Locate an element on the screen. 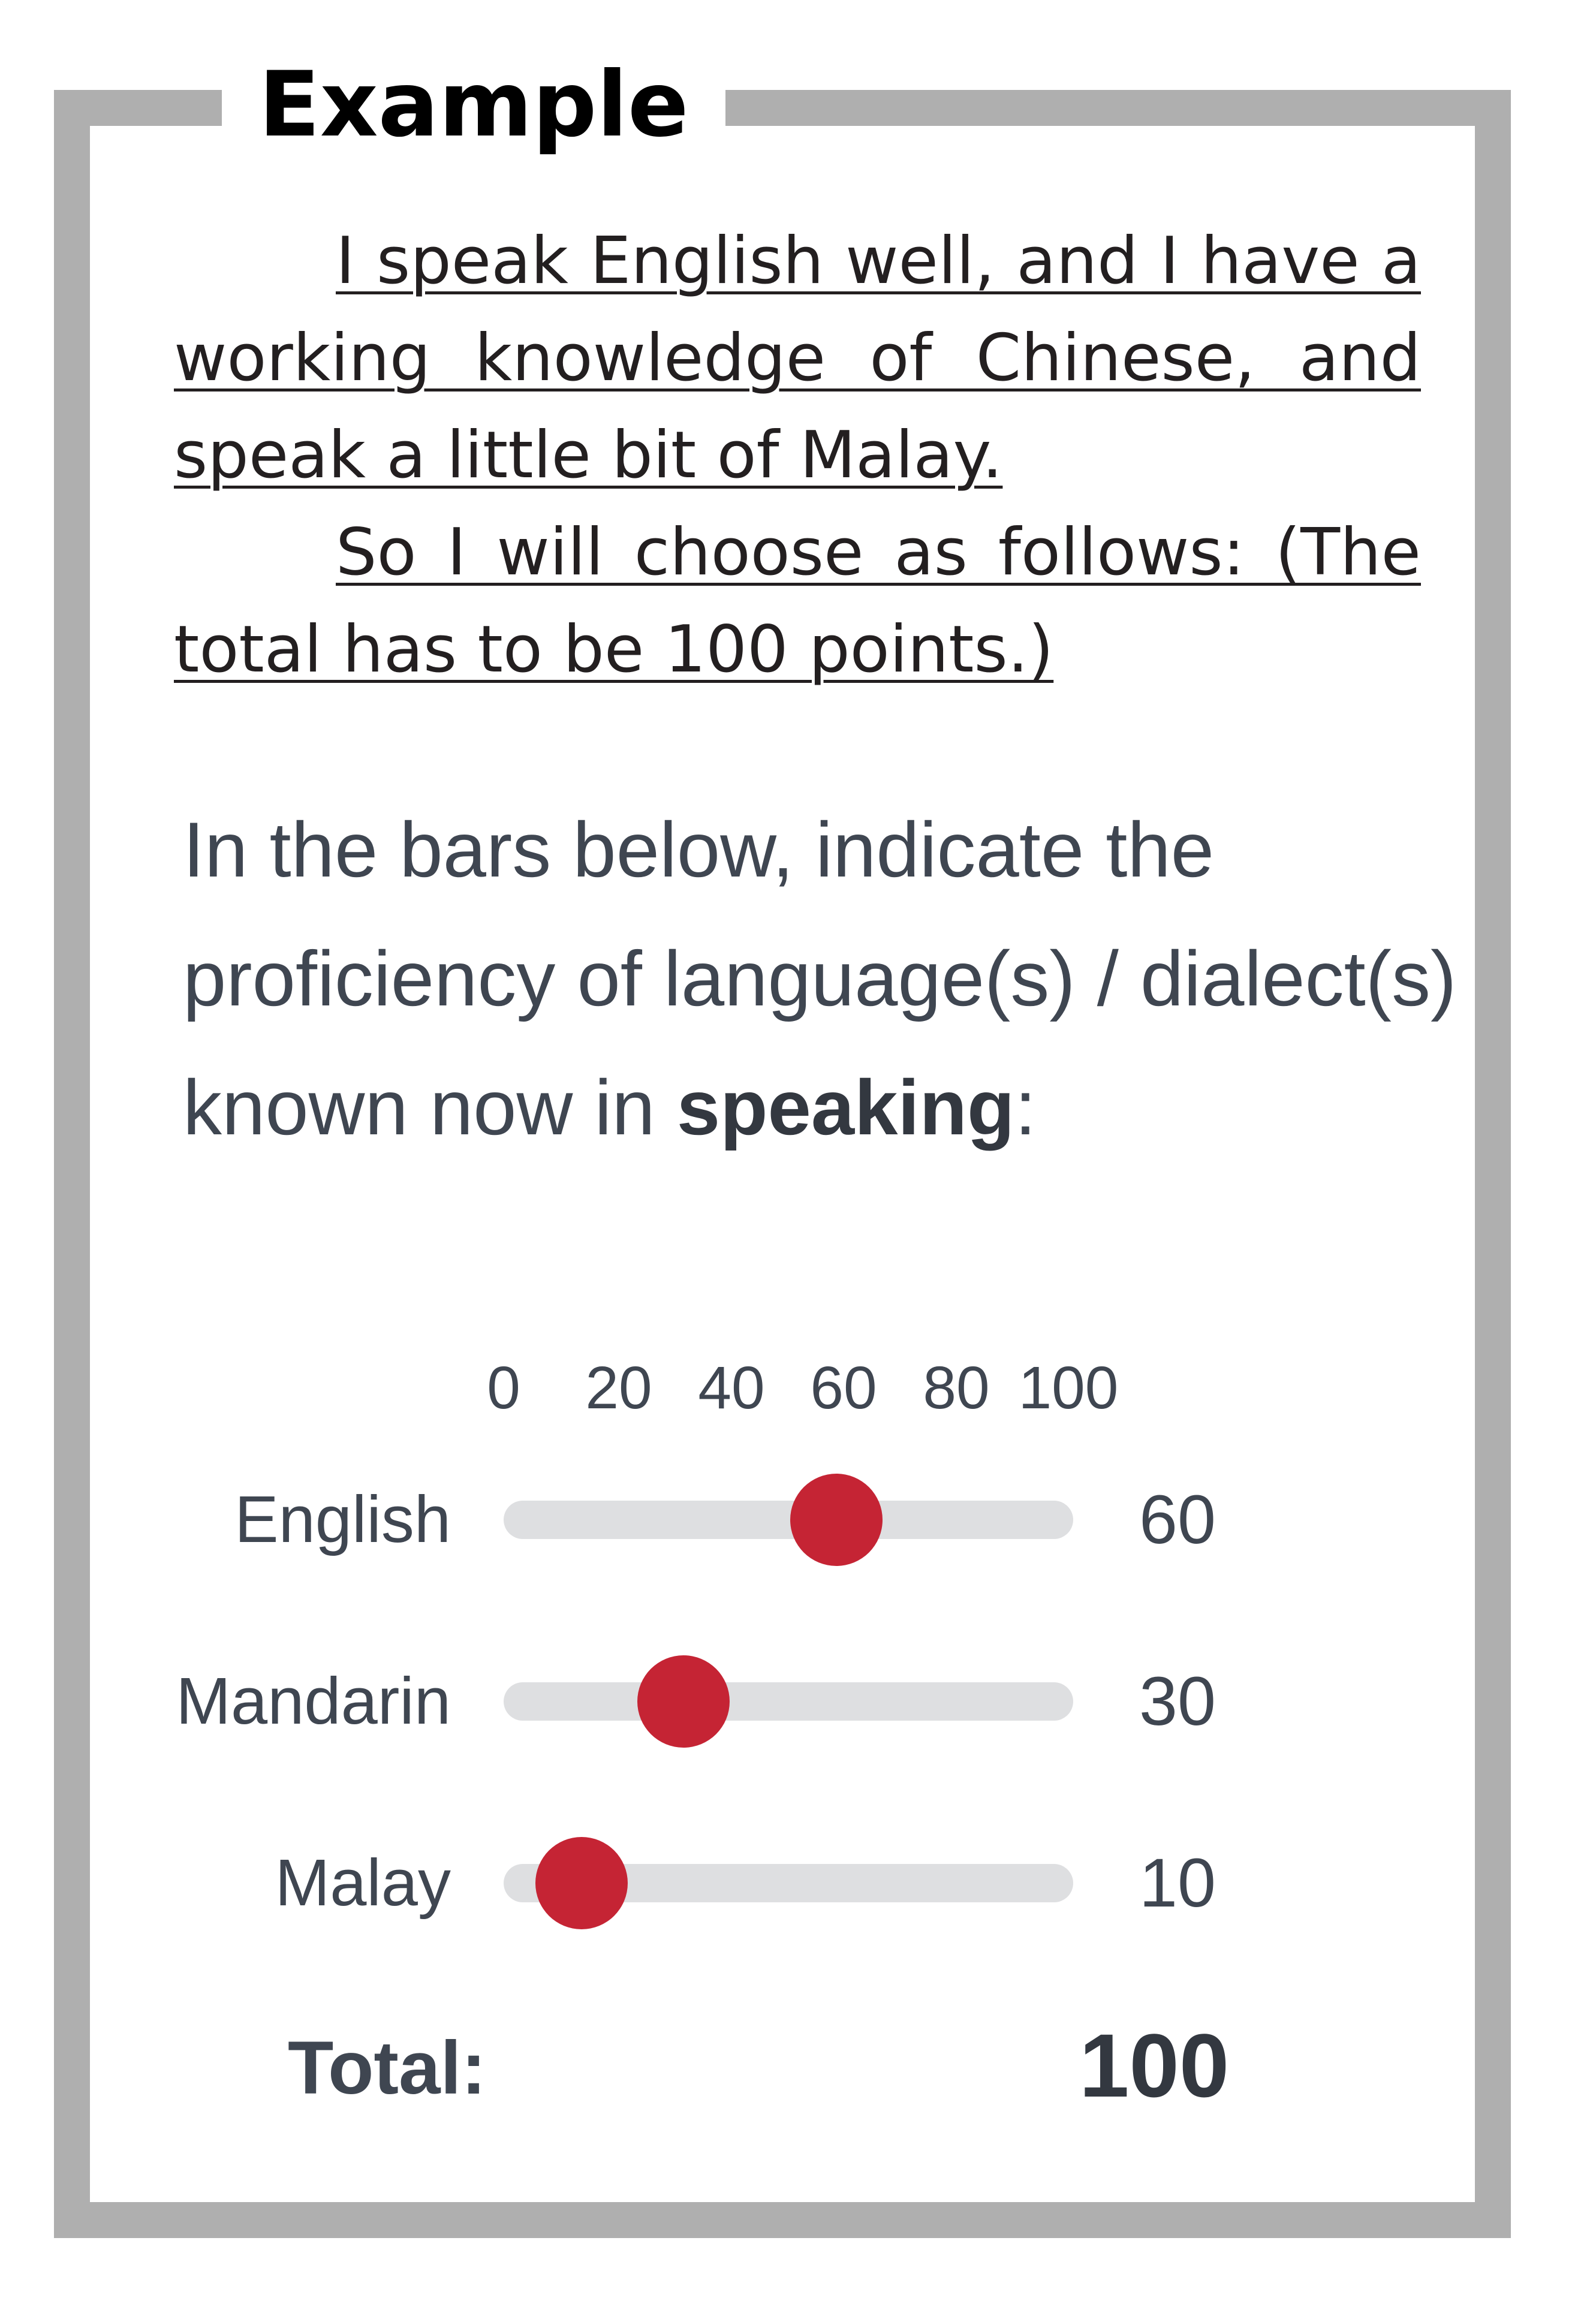  slider-value: 10 is located at coordinates (1177, 1884).